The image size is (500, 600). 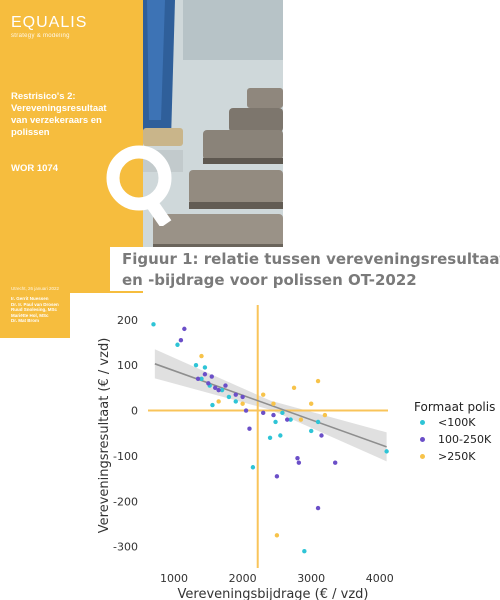 I want to click on x-tick-label: 1000, so click(x=174, y=578).